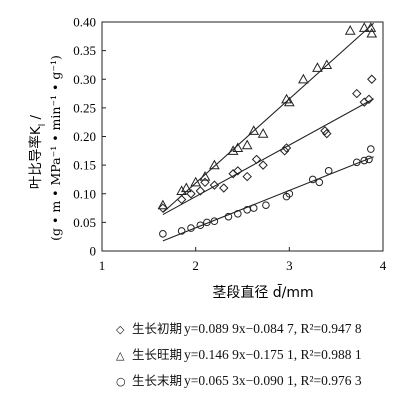  What do you see at coordinates (93, 251) in the screenshot?
I see `y-tick-label: 0` at bounding box center [93, 251].